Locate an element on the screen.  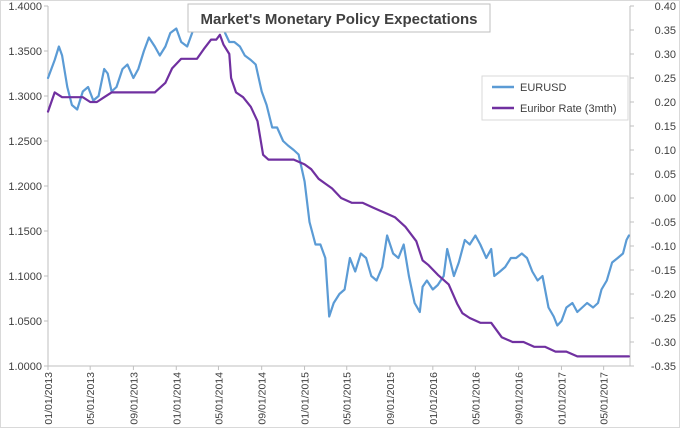
x-tick-label: 01/01/2015 is located at coordinates (306, 398).